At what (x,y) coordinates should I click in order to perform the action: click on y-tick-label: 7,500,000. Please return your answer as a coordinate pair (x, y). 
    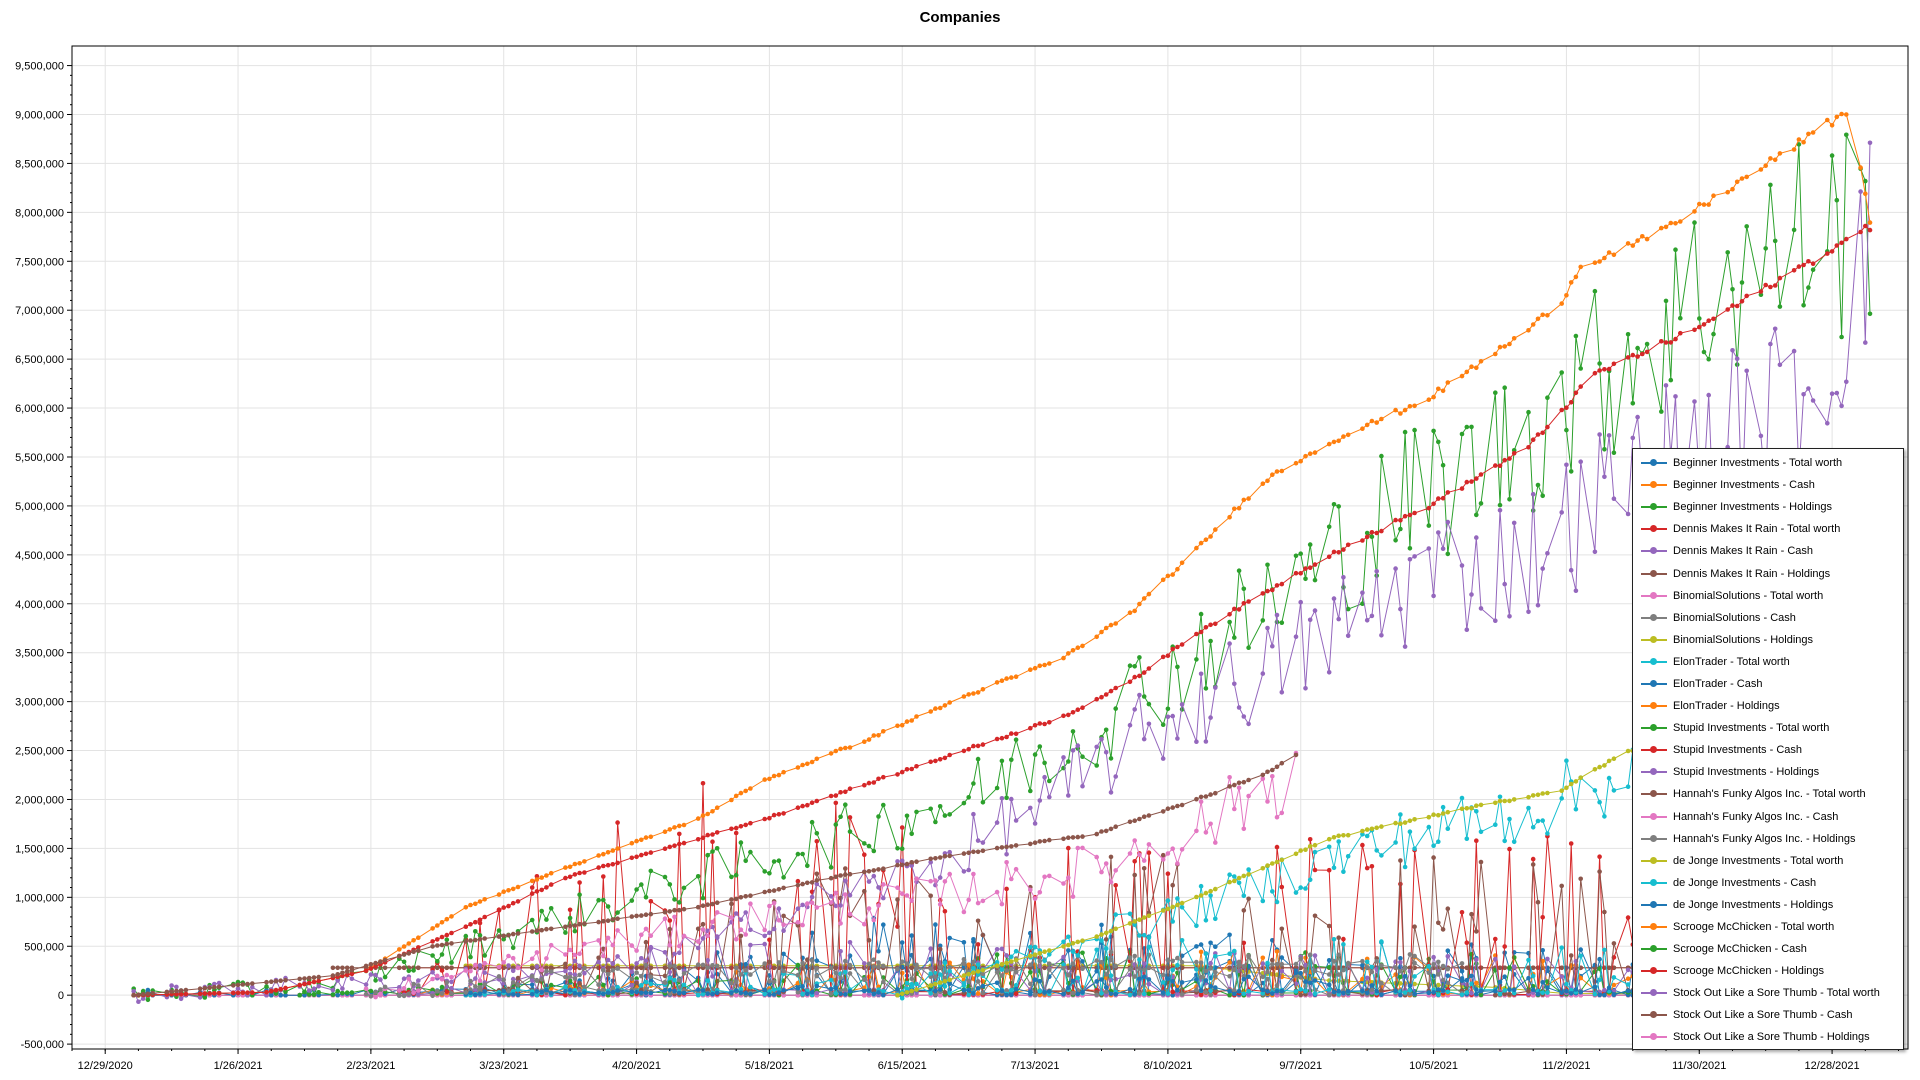
    Looking at the image, I should click on (39, 262).